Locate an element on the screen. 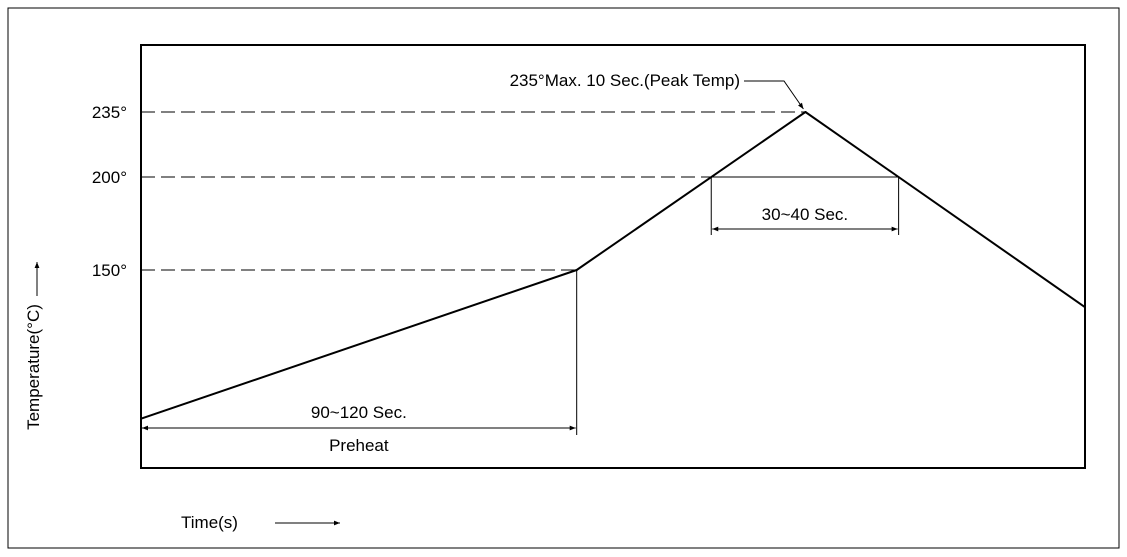  reflow-window-label: 30~40 Sec. is located at coordinates (805, 214).